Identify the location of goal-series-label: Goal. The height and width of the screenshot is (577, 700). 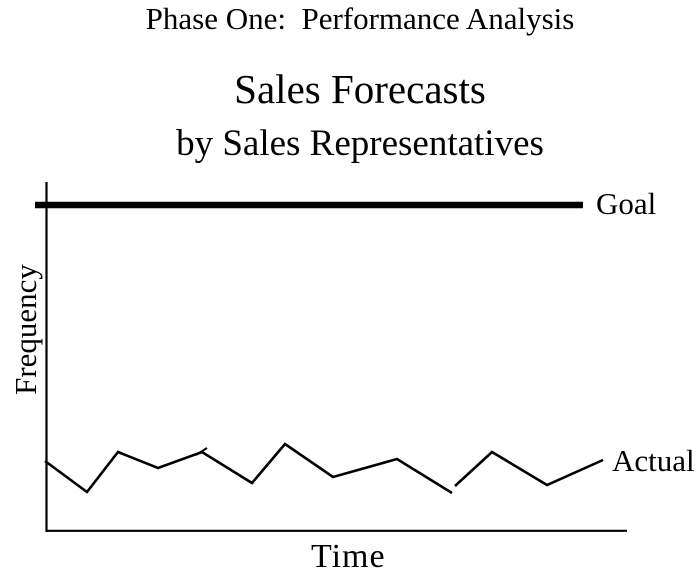
(626, 203).